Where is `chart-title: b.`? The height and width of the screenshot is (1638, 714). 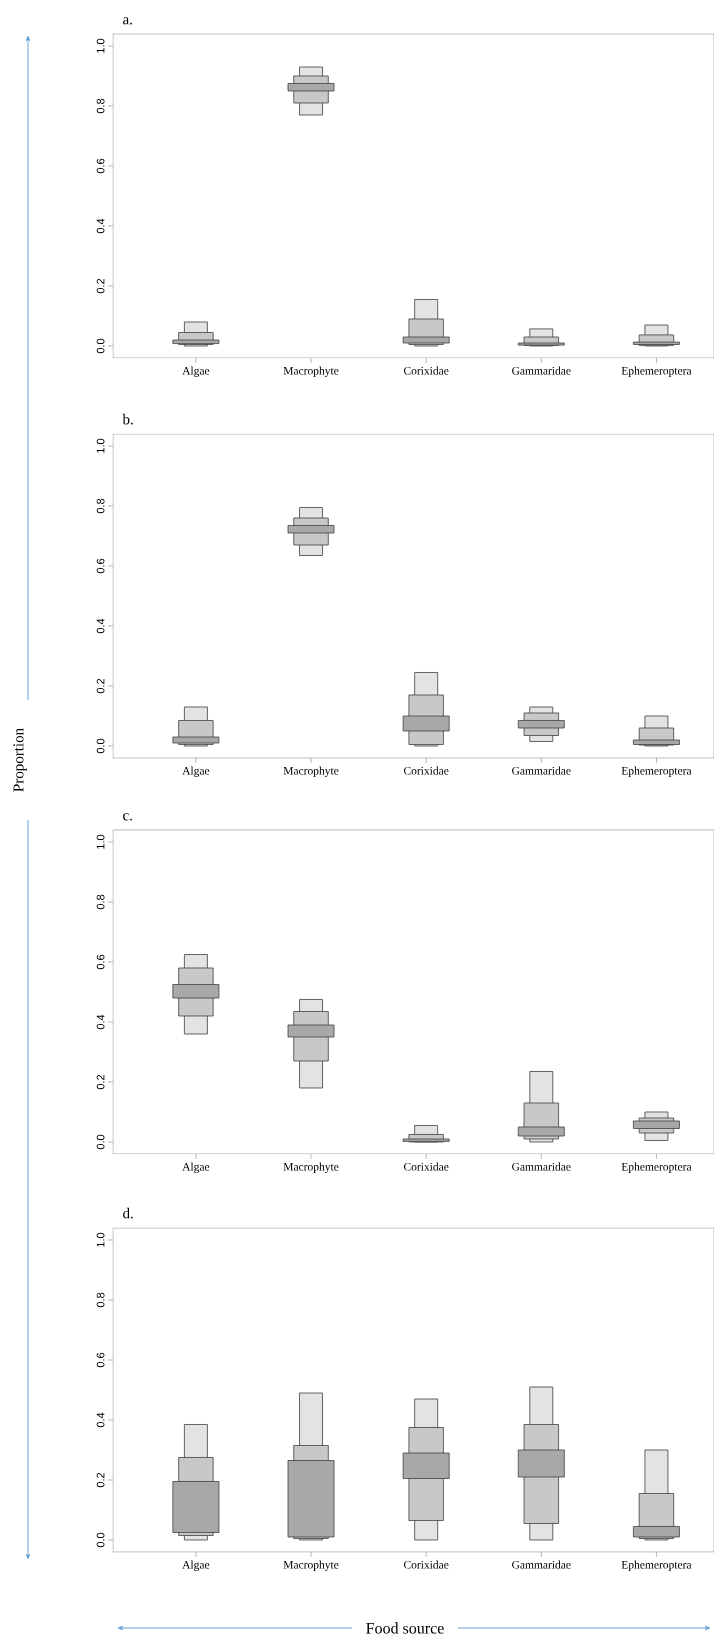
chart-title: b. is located at coordinates (127, 419).